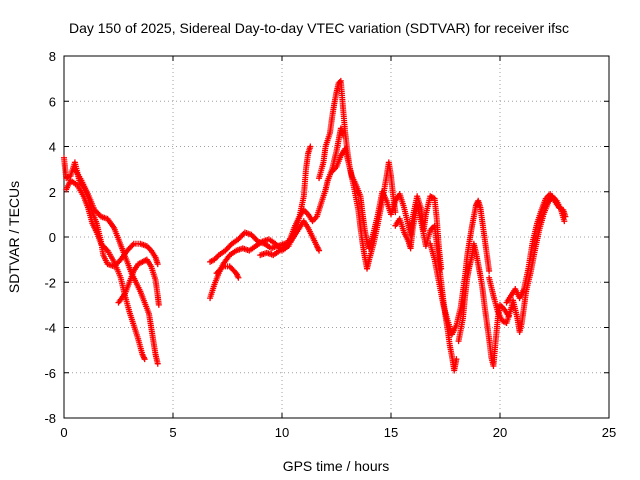 The image size is (640, 480). I want to click on x-tick-label: 25, so click(609, 432).